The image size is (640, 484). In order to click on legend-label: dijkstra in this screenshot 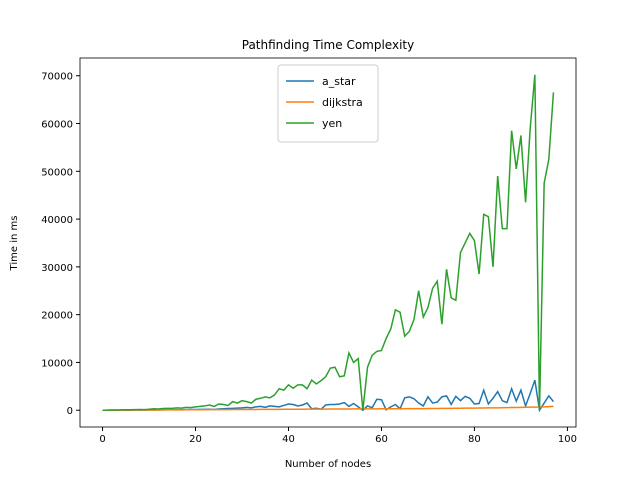, I will do `click(342, 102)`.